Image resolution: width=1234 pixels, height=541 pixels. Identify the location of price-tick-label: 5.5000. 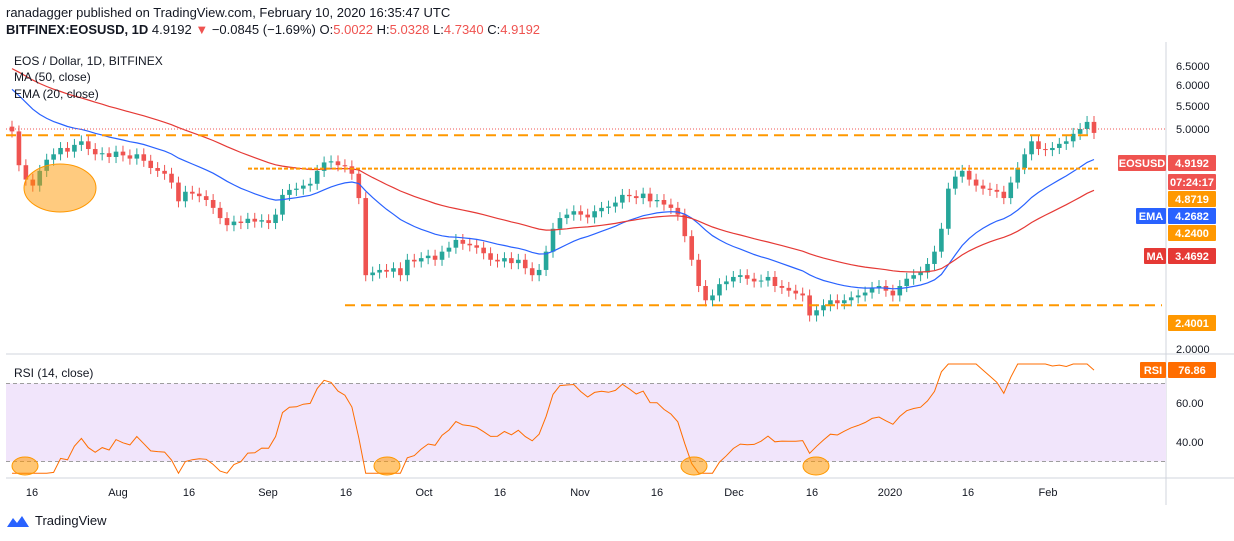
(1193, 107).